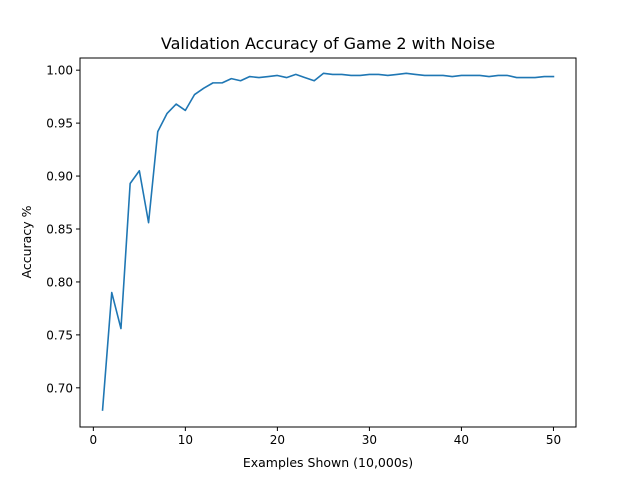 Image resolution: width=640 pixels, height=480 pixels. Describe the element at coordinates (277, 440) in the screenshot. I see `x-tick-label: 20` at that location.